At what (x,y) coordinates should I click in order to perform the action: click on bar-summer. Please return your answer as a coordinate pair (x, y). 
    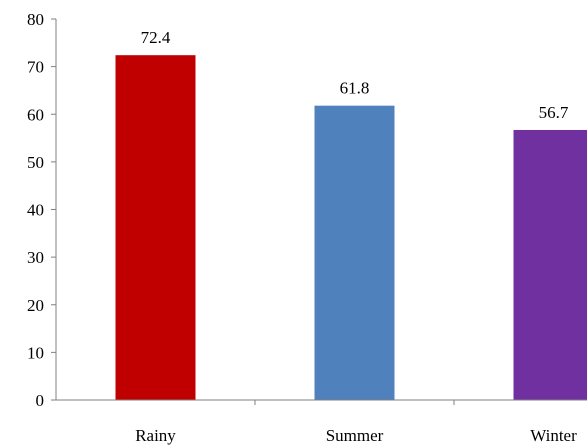
    Looking at the image, I should click on (354, 253).